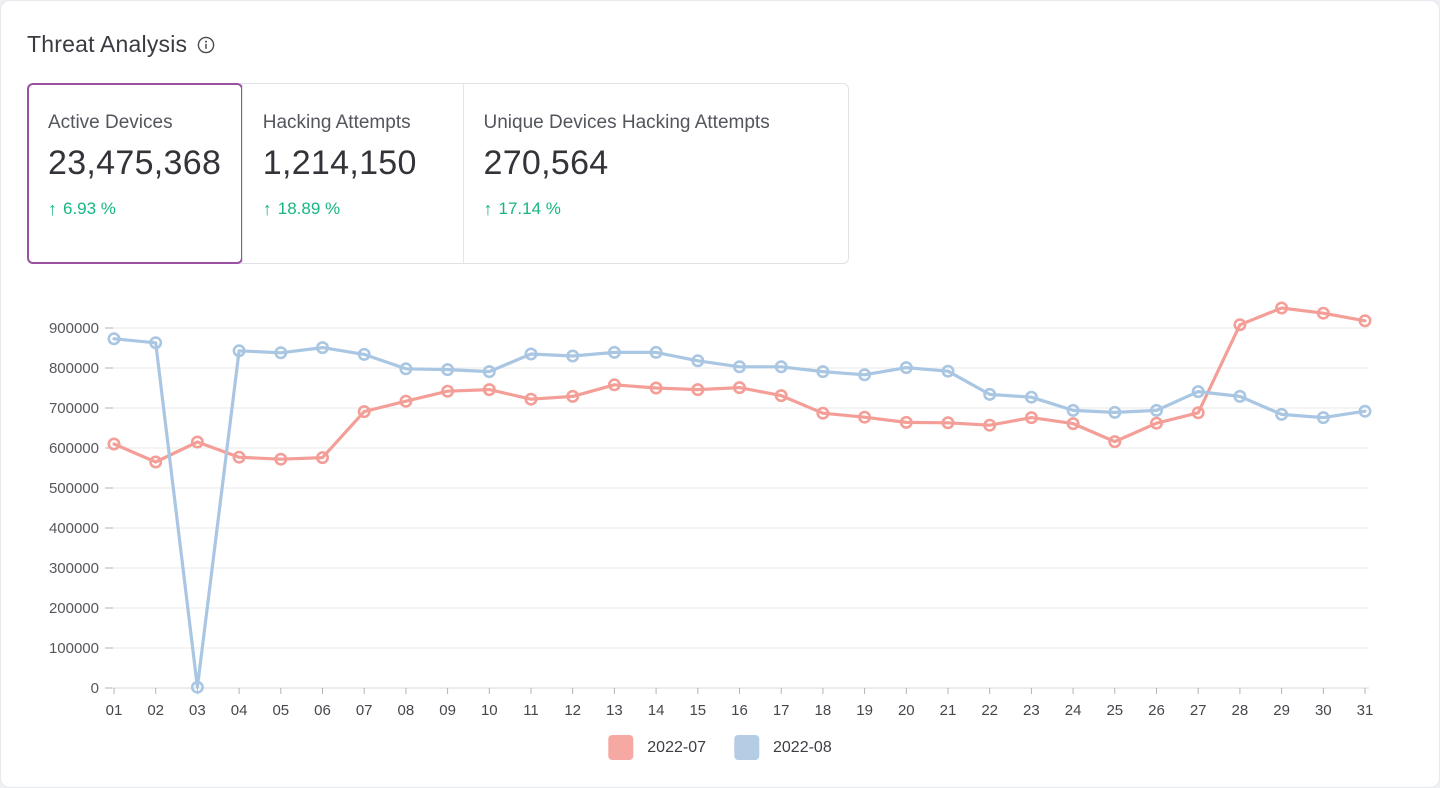 The height and width of the screenshot is (788, 1440). I want to click on svg-text: 900000, so click(74, 328).